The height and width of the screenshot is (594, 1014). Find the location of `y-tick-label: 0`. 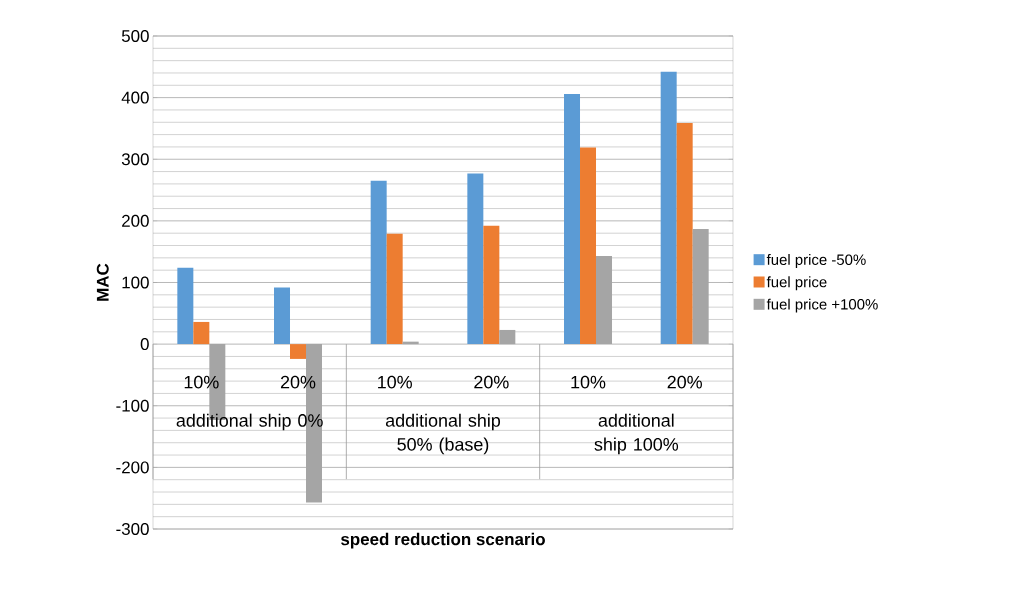

y-tick-label: 0 is located at coordinates (144, 344).